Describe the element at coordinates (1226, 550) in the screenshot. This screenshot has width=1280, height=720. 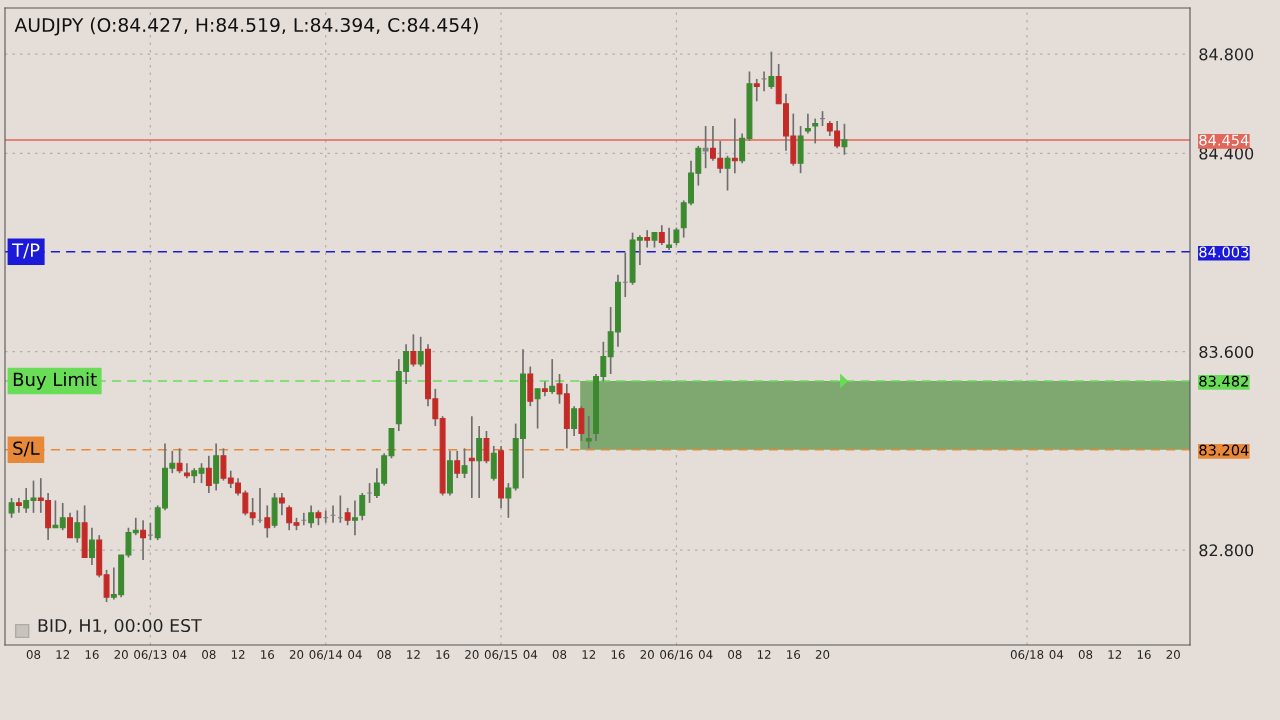
I see `y-tick-label: 82.800` at that location.